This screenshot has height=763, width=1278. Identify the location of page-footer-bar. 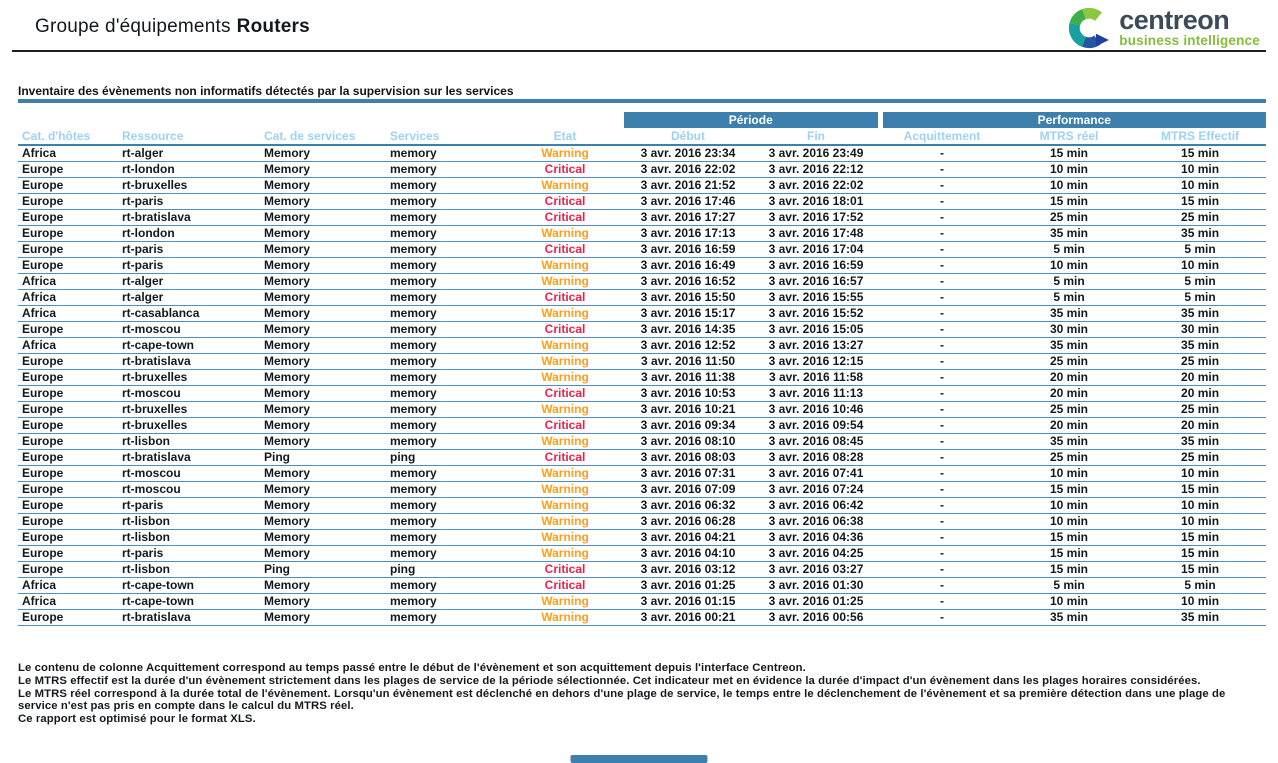
(639, 759).